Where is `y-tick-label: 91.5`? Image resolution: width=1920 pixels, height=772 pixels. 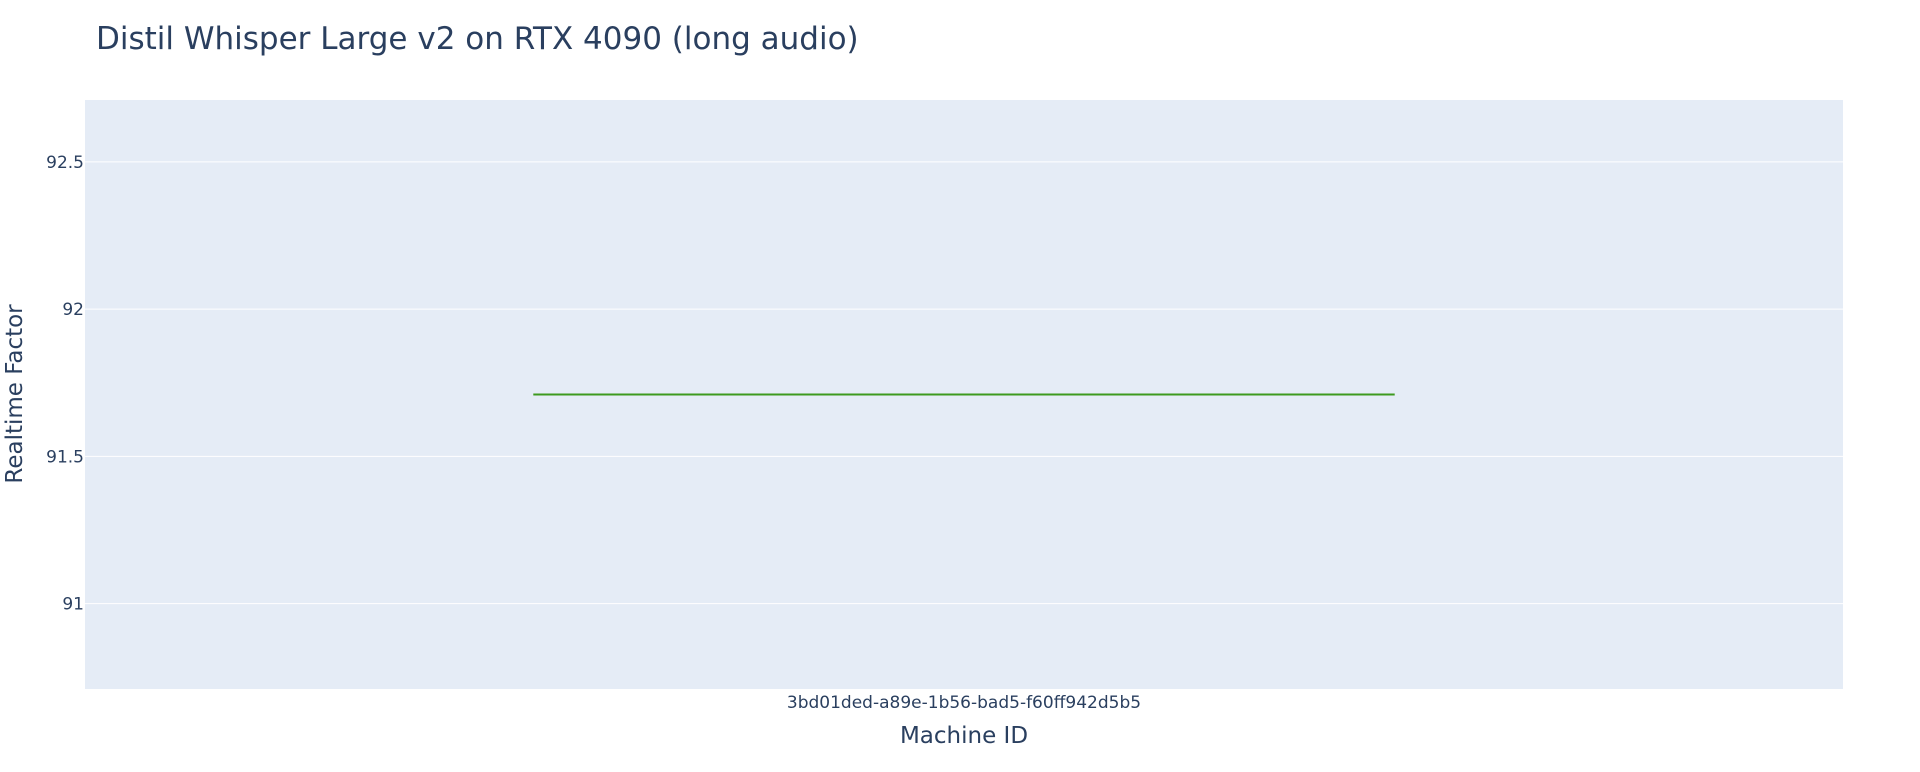
y-tick-label: 91.5 is located at coordinates (65, 457).